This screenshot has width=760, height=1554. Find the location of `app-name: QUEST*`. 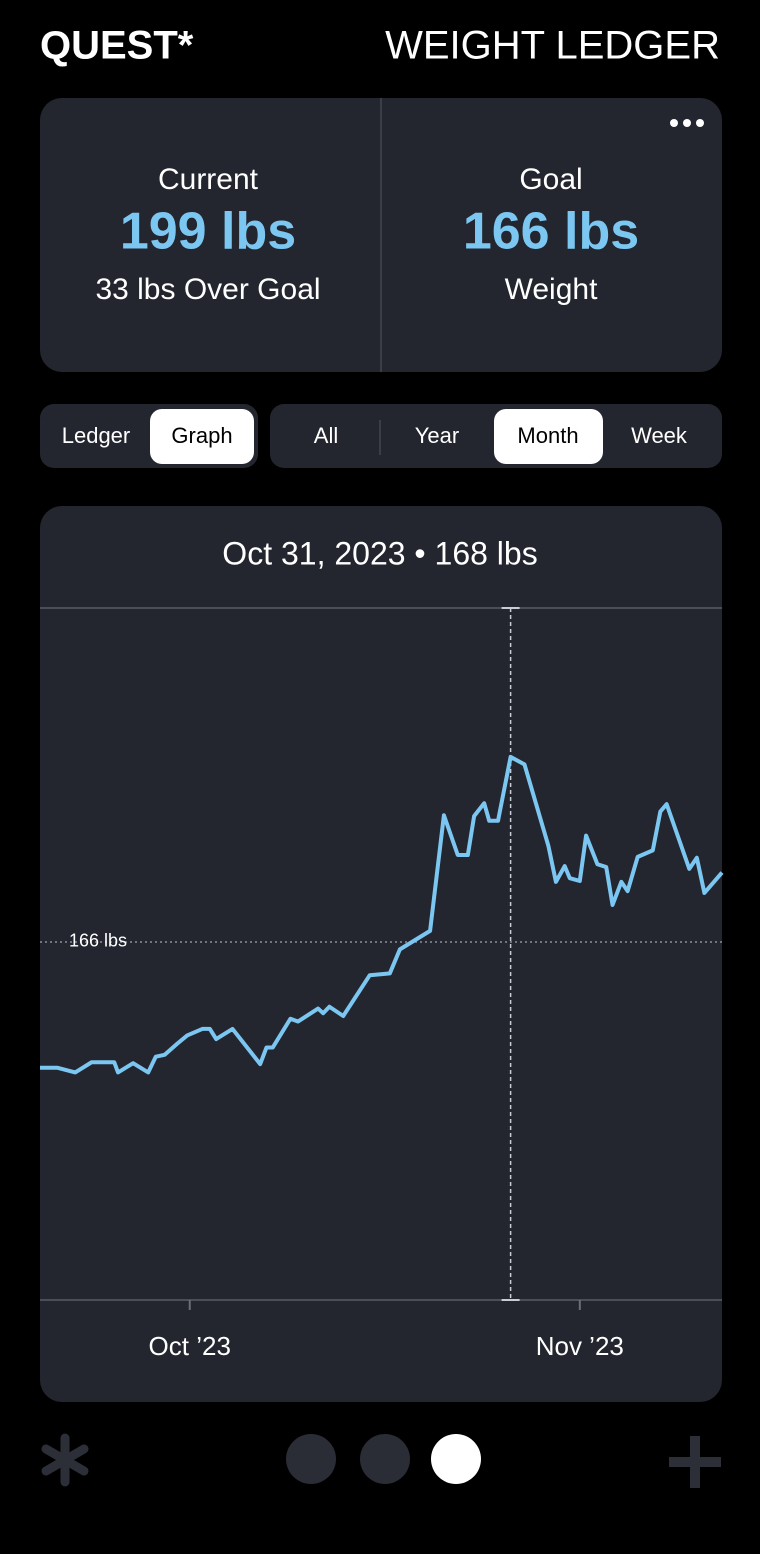

app-name: QUEST* is located at coordinates (117, 46).